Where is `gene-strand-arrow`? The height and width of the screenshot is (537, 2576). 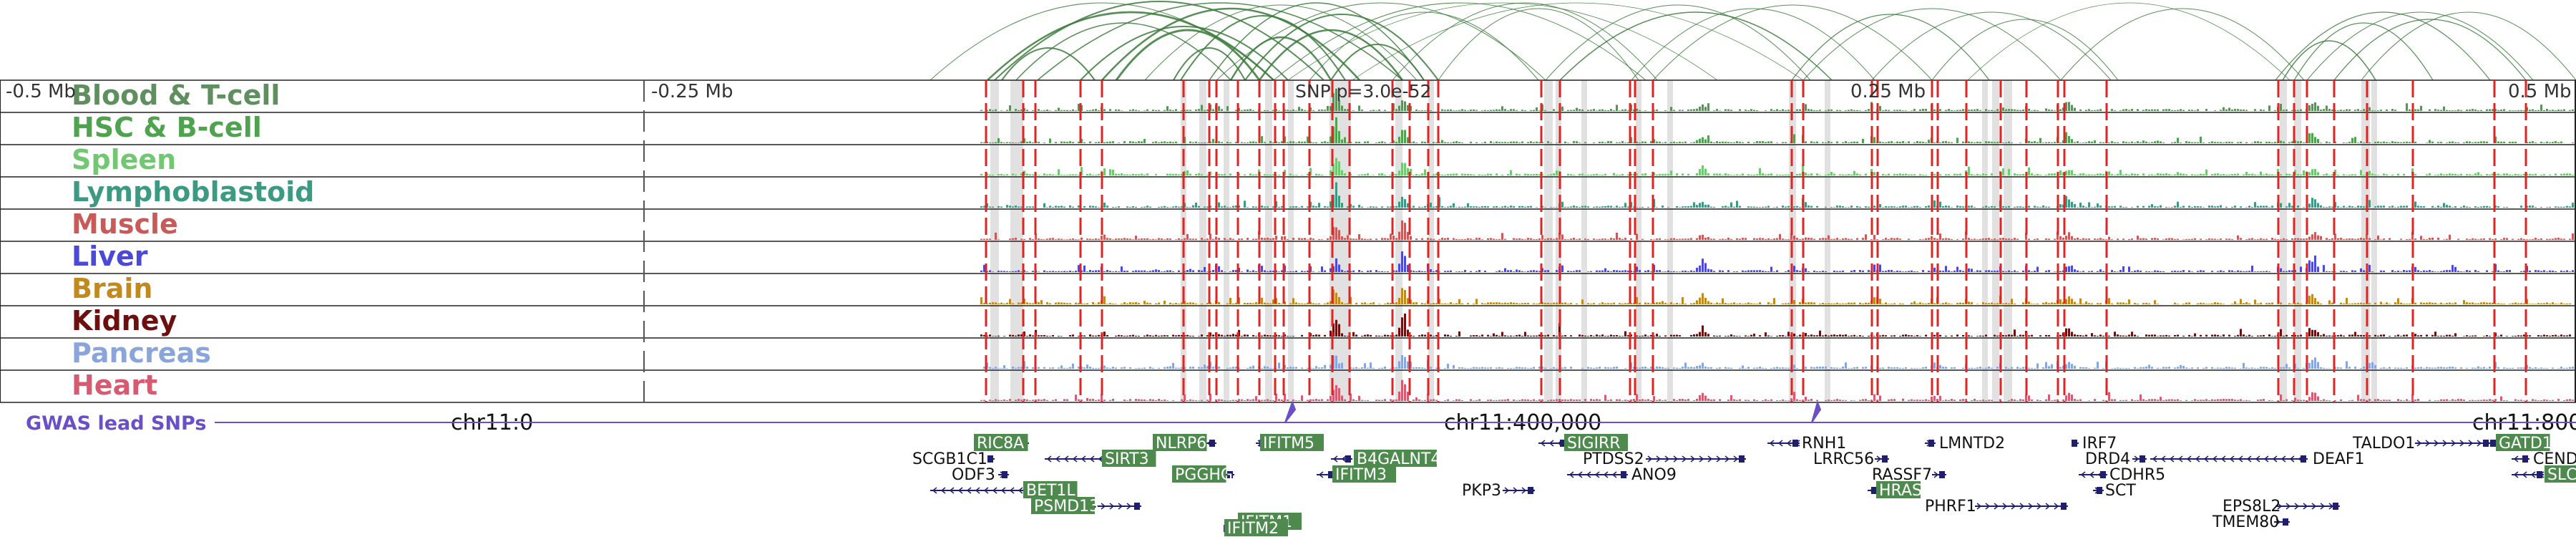
gene-strand-arrow is located at coordinates (1321, 474).